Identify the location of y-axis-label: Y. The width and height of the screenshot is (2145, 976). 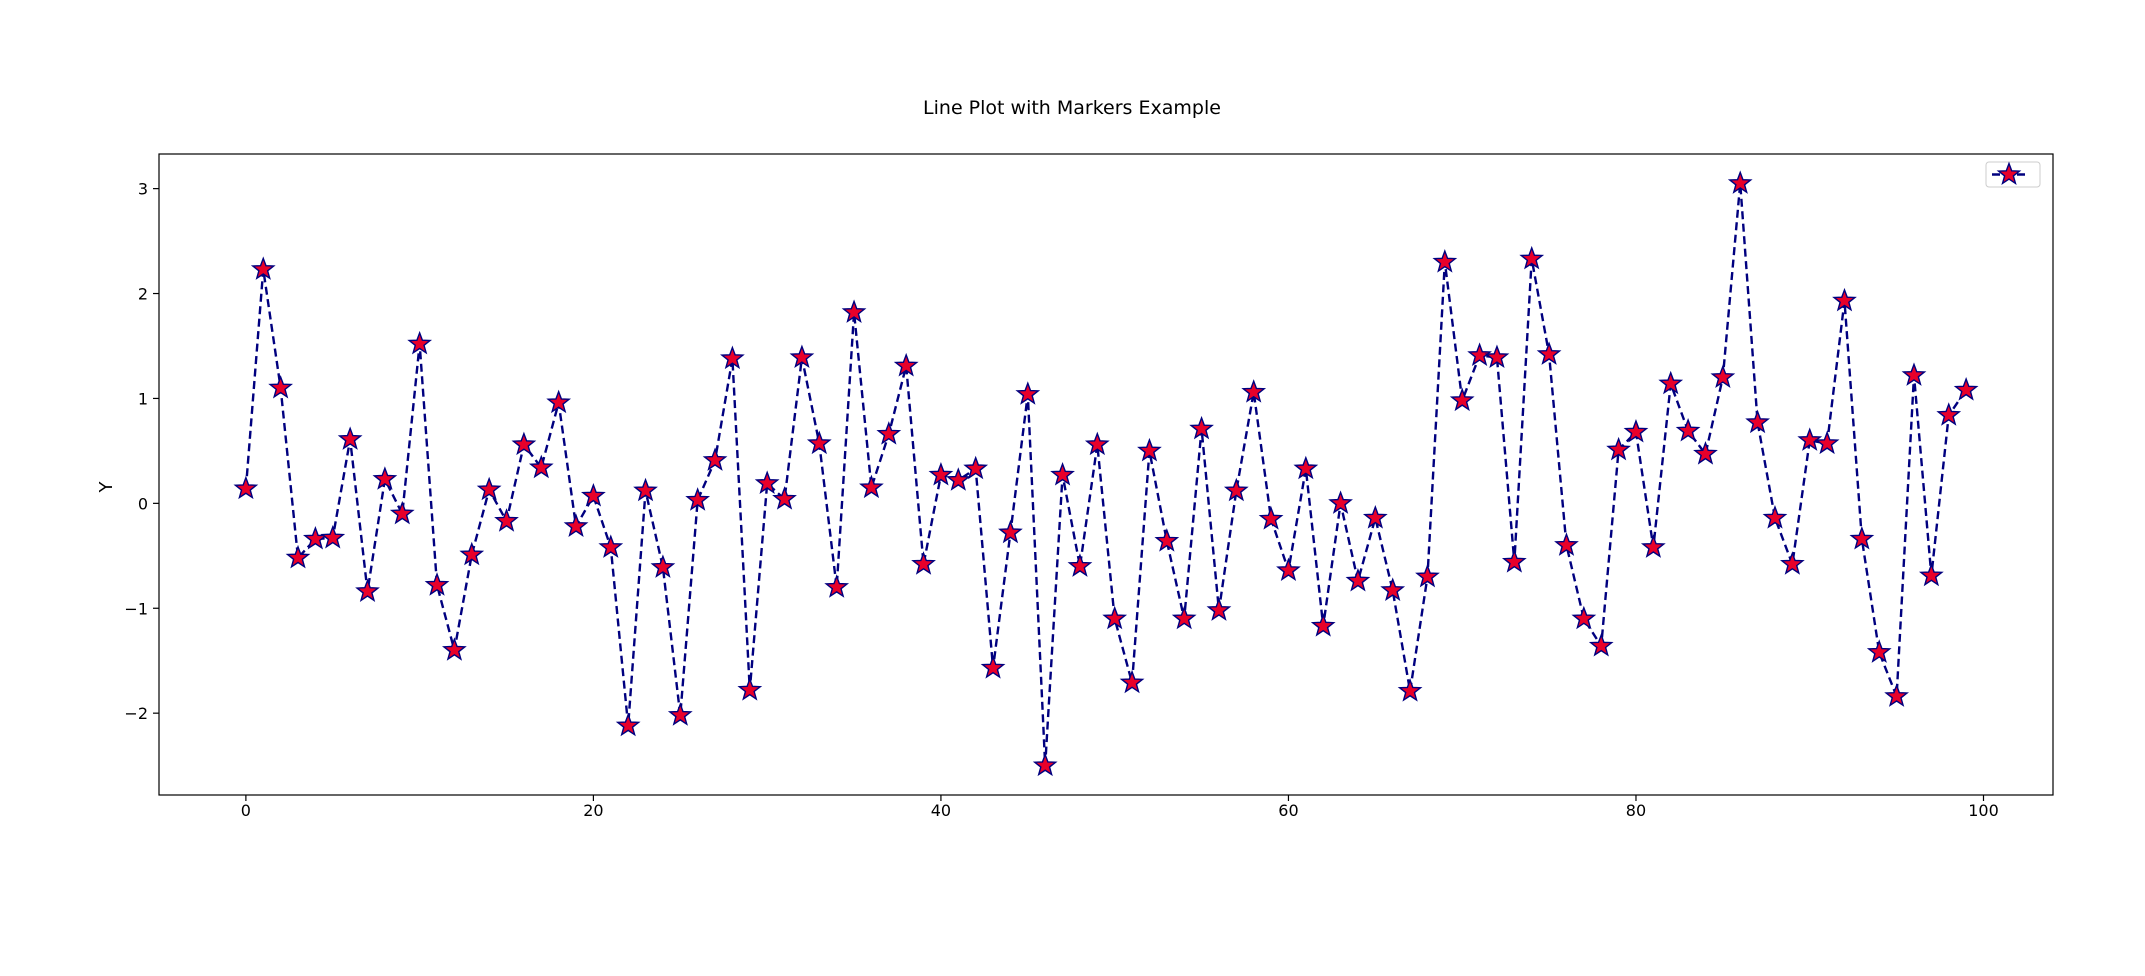
(106, 487).